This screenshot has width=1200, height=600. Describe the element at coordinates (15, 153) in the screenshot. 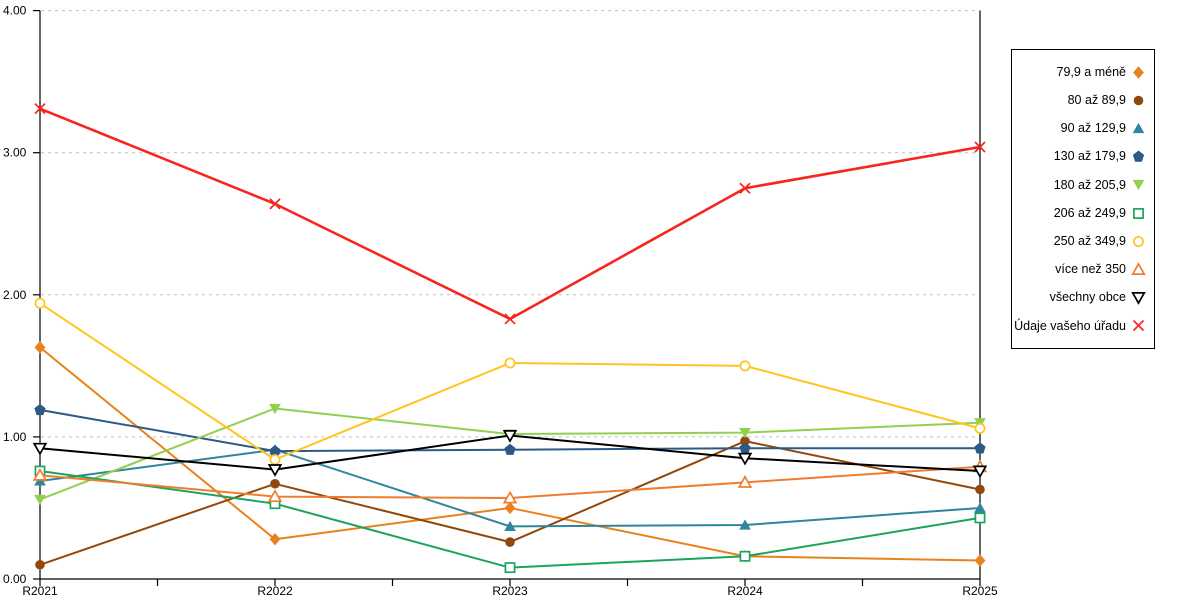

I see `y-tick-label: 3.00` at that location.